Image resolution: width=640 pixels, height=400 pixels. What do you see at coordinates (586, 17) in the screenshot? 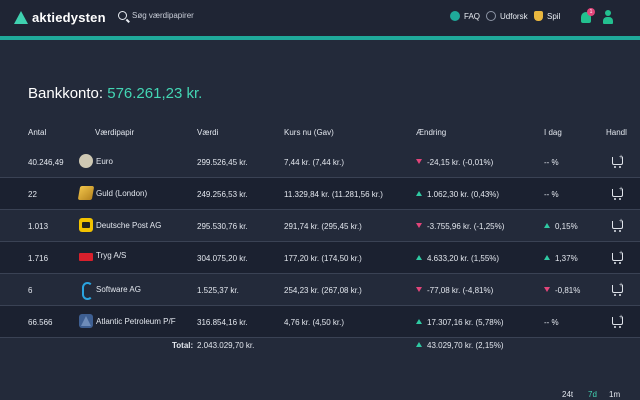
I see `notification-bell-icon` at bounding box center [586, 17].